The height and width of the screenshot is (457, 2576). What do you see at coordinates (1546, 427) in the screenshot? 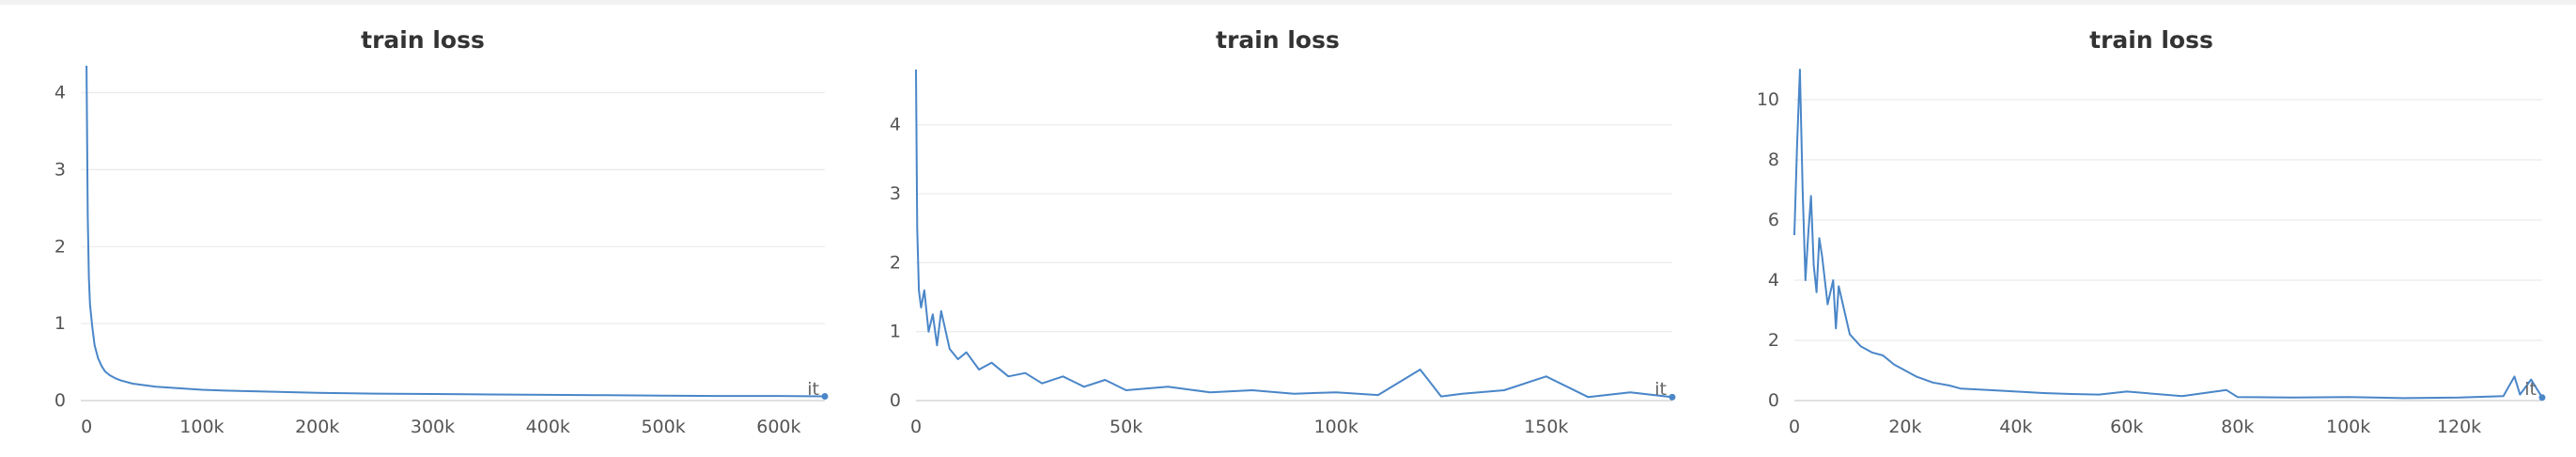
I see `x-tick-label: 150k` at bounding box center [1546, 427].